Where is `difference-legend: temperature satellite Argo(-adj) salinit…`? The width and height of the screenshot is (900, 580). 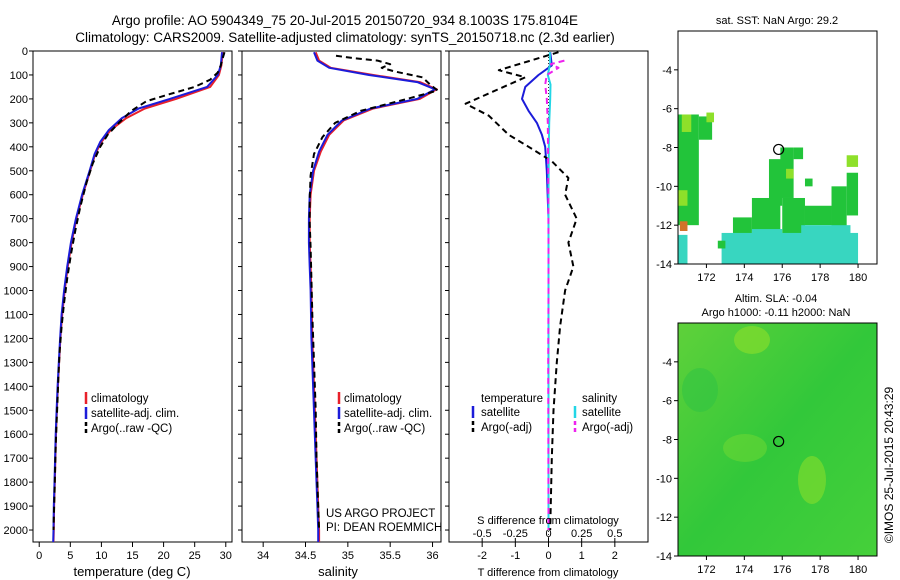 difference-legend: temperature satellite Argo(-adj) salinit… is located at coordinates (552, 413).